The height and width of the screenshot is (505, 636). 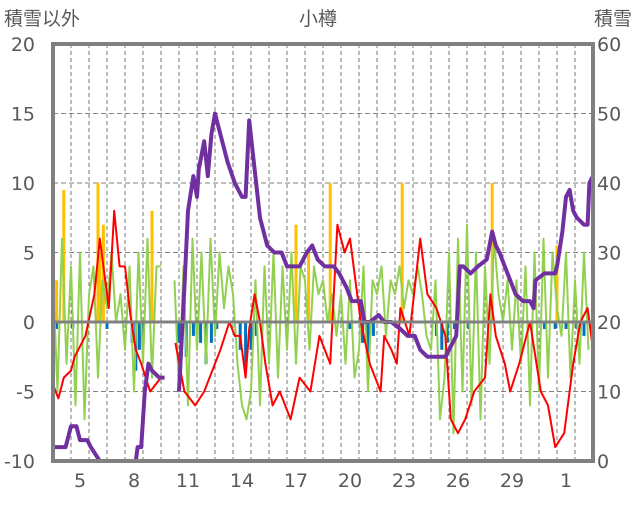 What do you see at coordinates (609, 184) in the screenshot?
I see `right-tick-label: 40` at bounding box center [609, 184].